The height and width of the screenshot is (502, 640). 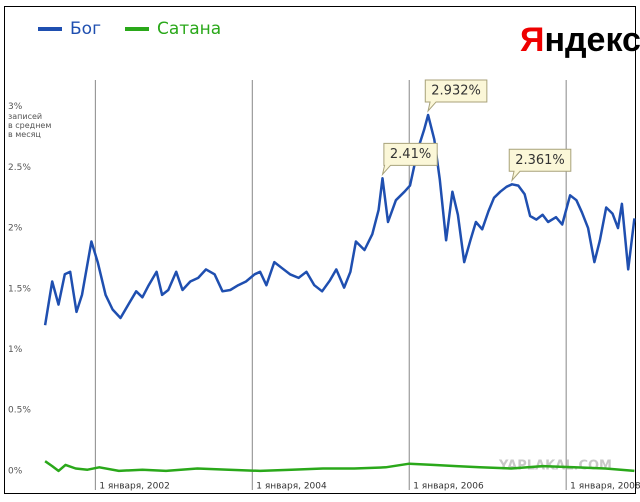 What do you see at coordinates (85, 29) in the screenshot?
I see `legend-label: Бог` at bounding box center [85, 29].